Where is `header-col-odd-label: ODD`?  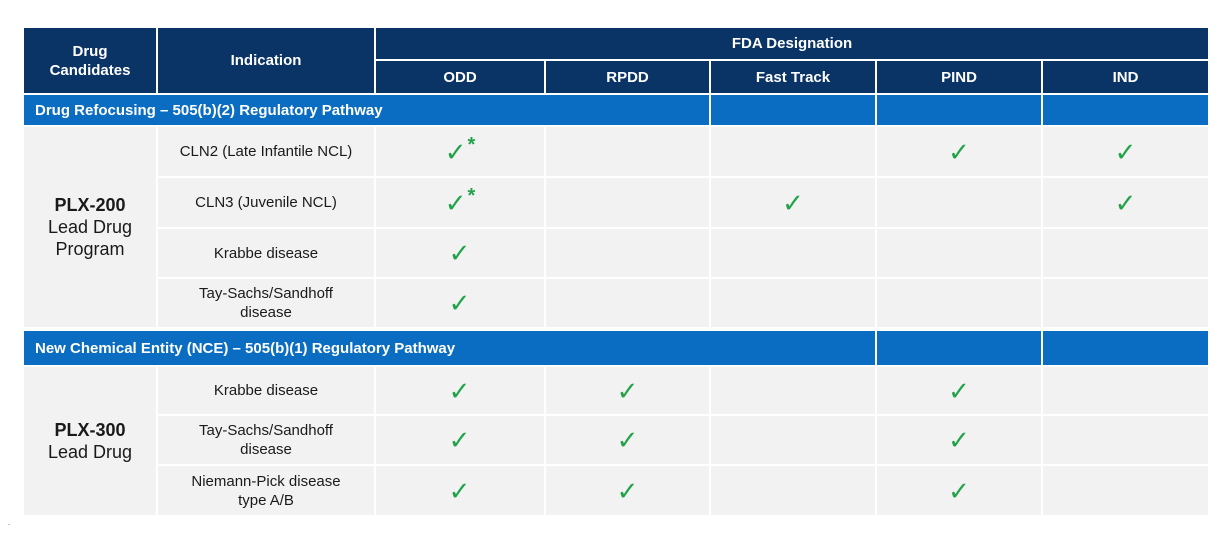
header-col-odd-label: ODD is located at coordinates (460, 77).